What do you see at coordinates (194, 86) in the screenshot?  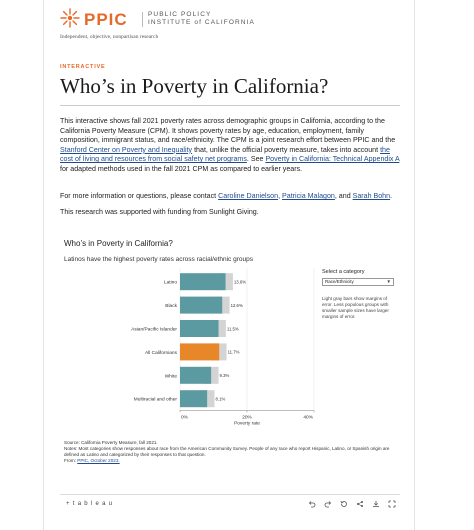 I see `page-title: Who’s in Poverty in California?` at bounding box center [194, 86].